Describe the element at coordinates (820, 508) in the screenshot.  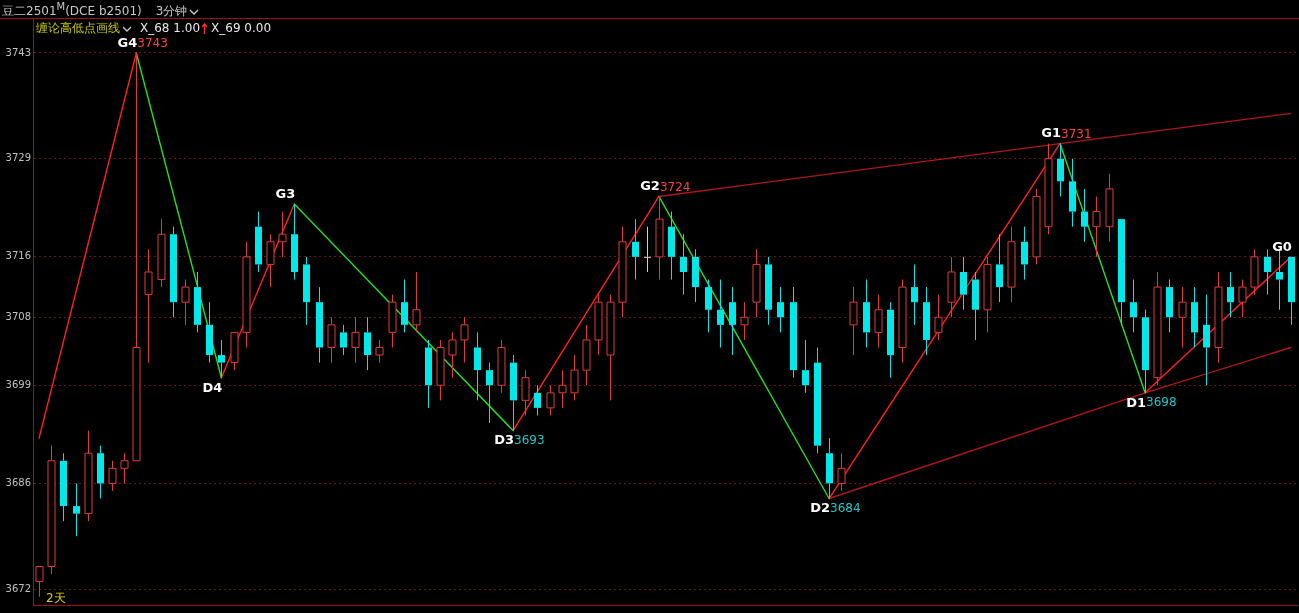
I see `data-label: D2` at that location.